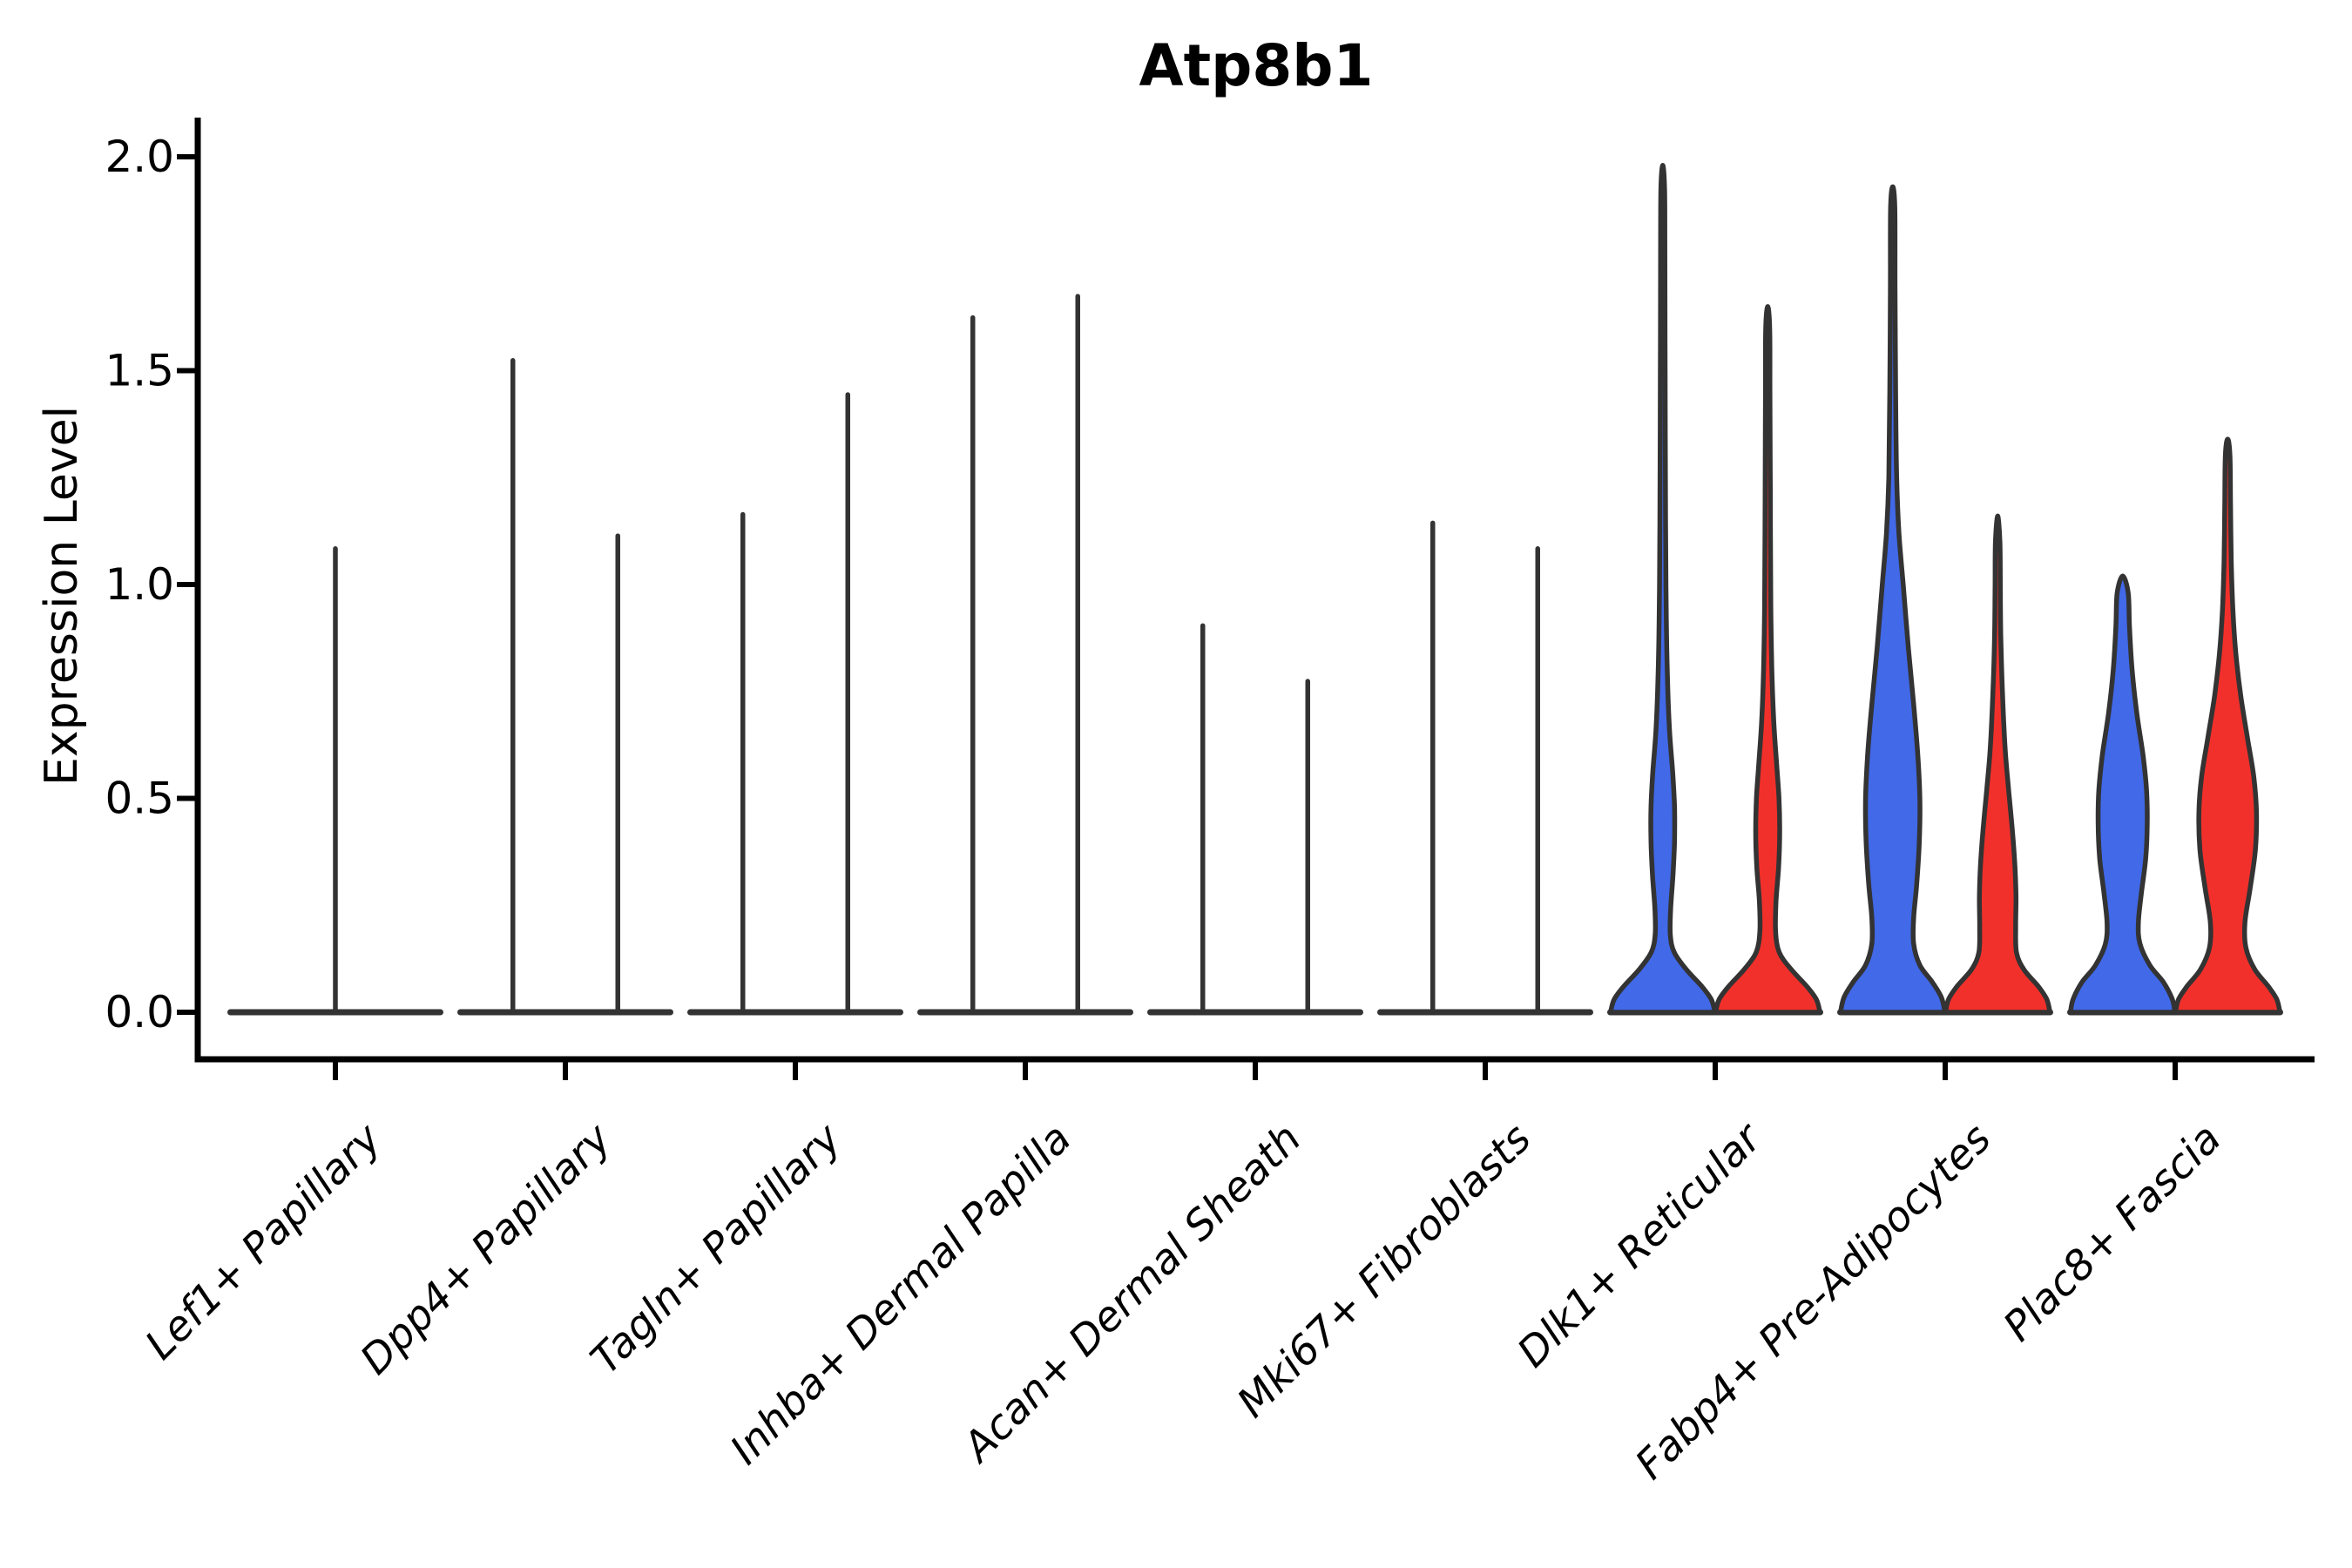  Describe the element at coordinates (1256, 66) in the screenshot. I see `chart-title: Atp8b1` at that location.